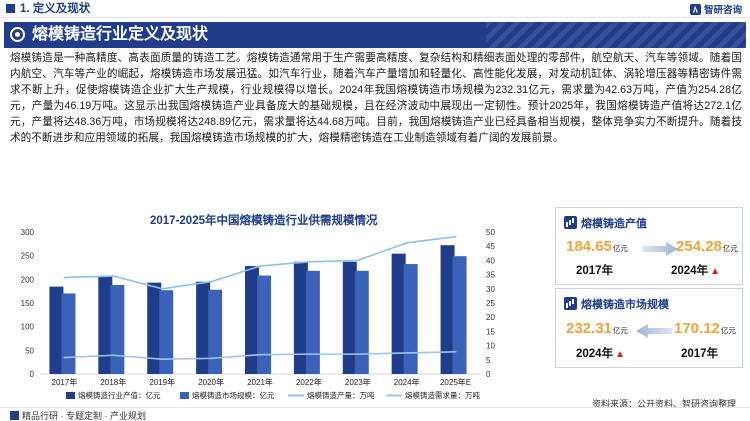 Image resolution: width=750 pixels, height=421 pixels. What do you see at coordinates (28, 303) in the screenshot?
I see `y-left-tick-label: 150` at bounding box center [28, 303].